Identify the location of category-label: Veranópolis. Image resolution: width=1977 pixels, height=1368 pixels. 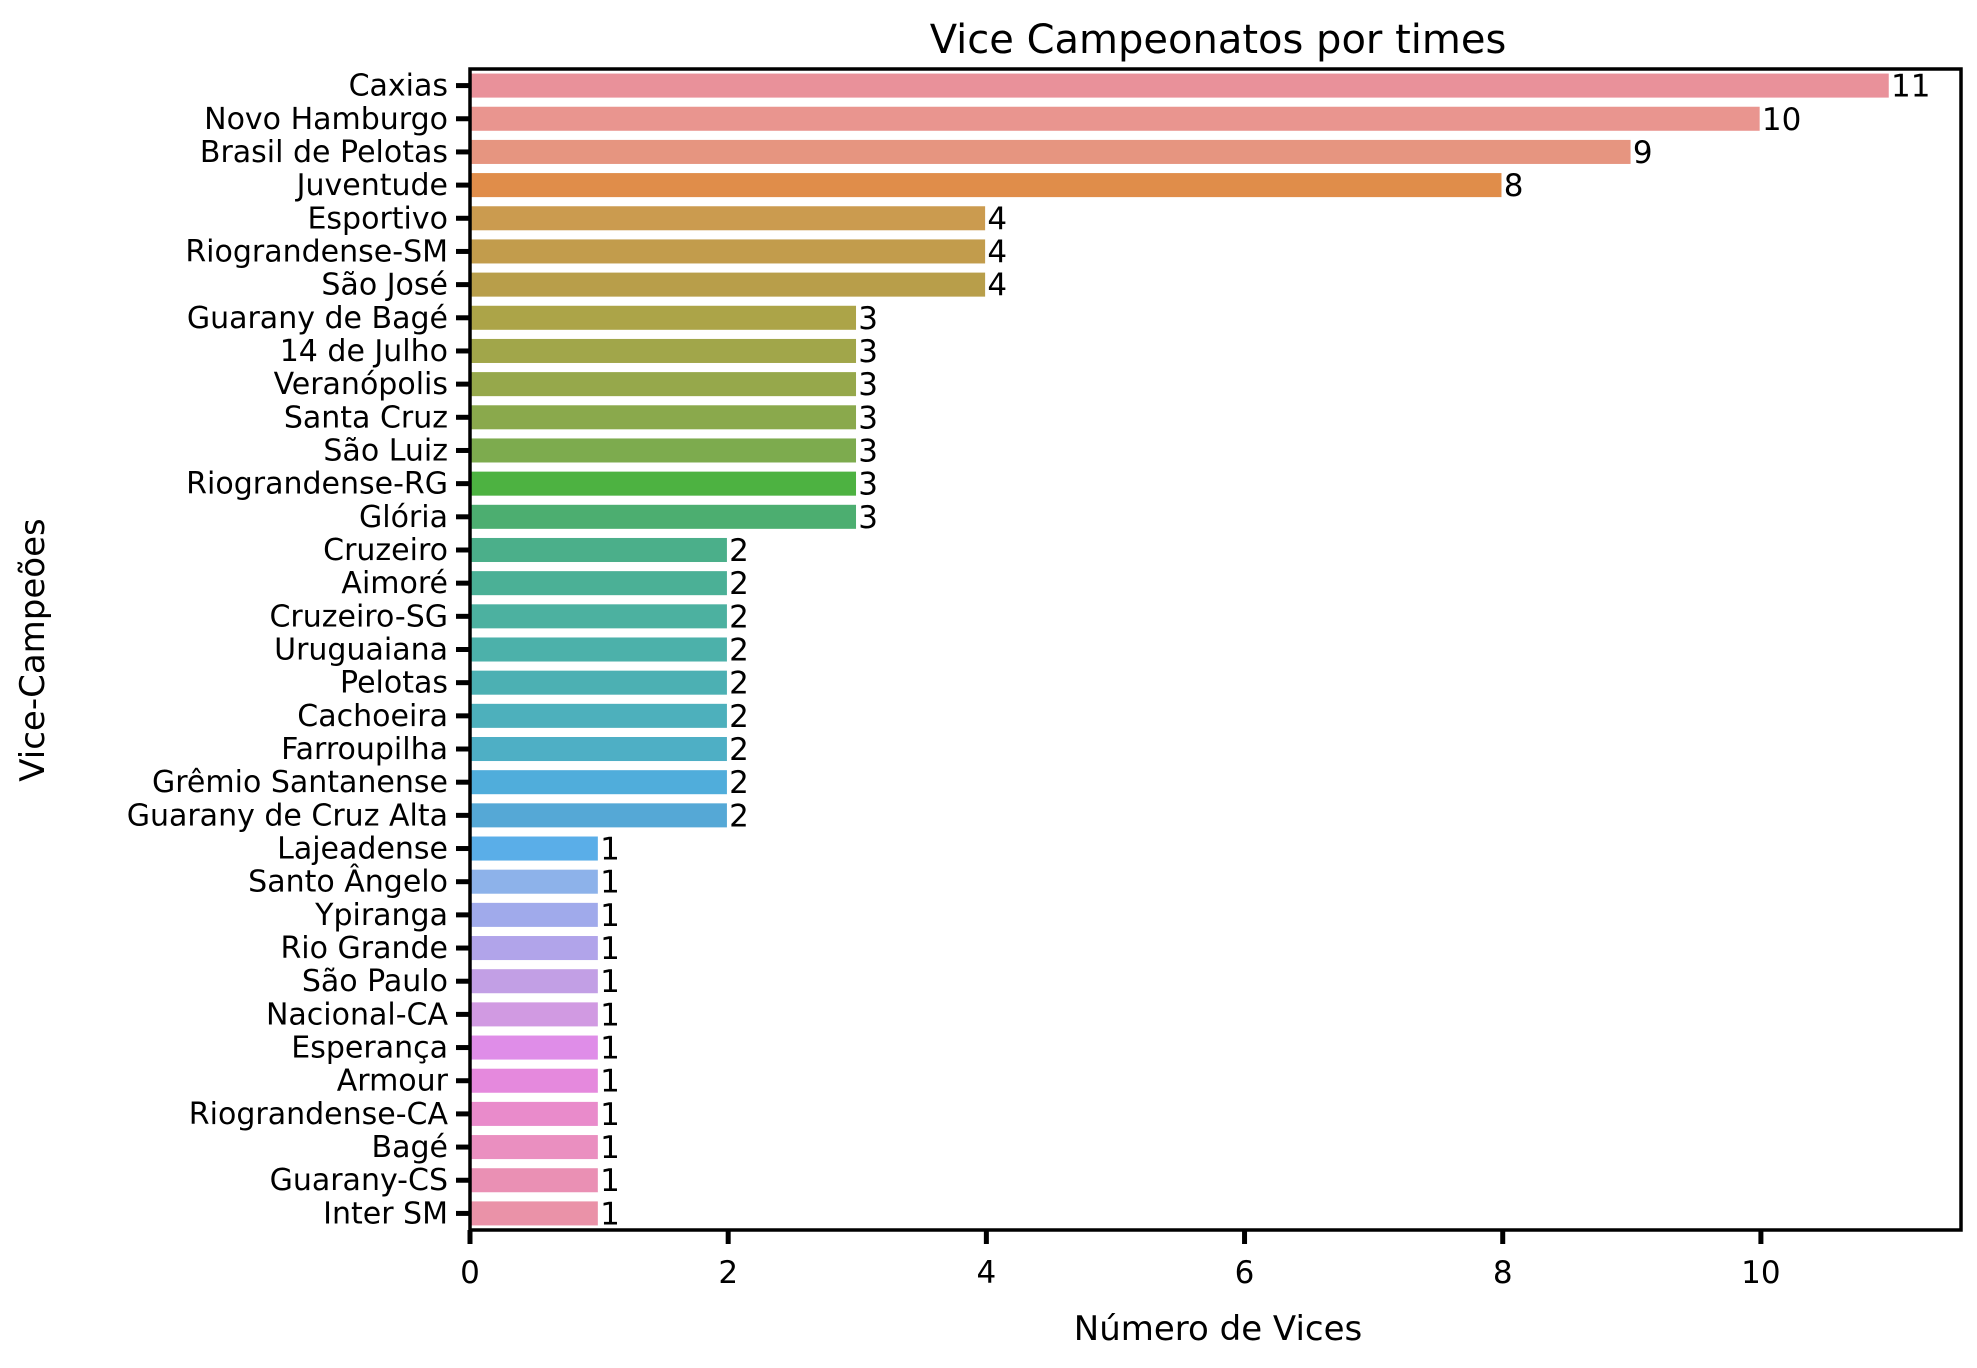
(361, 384).